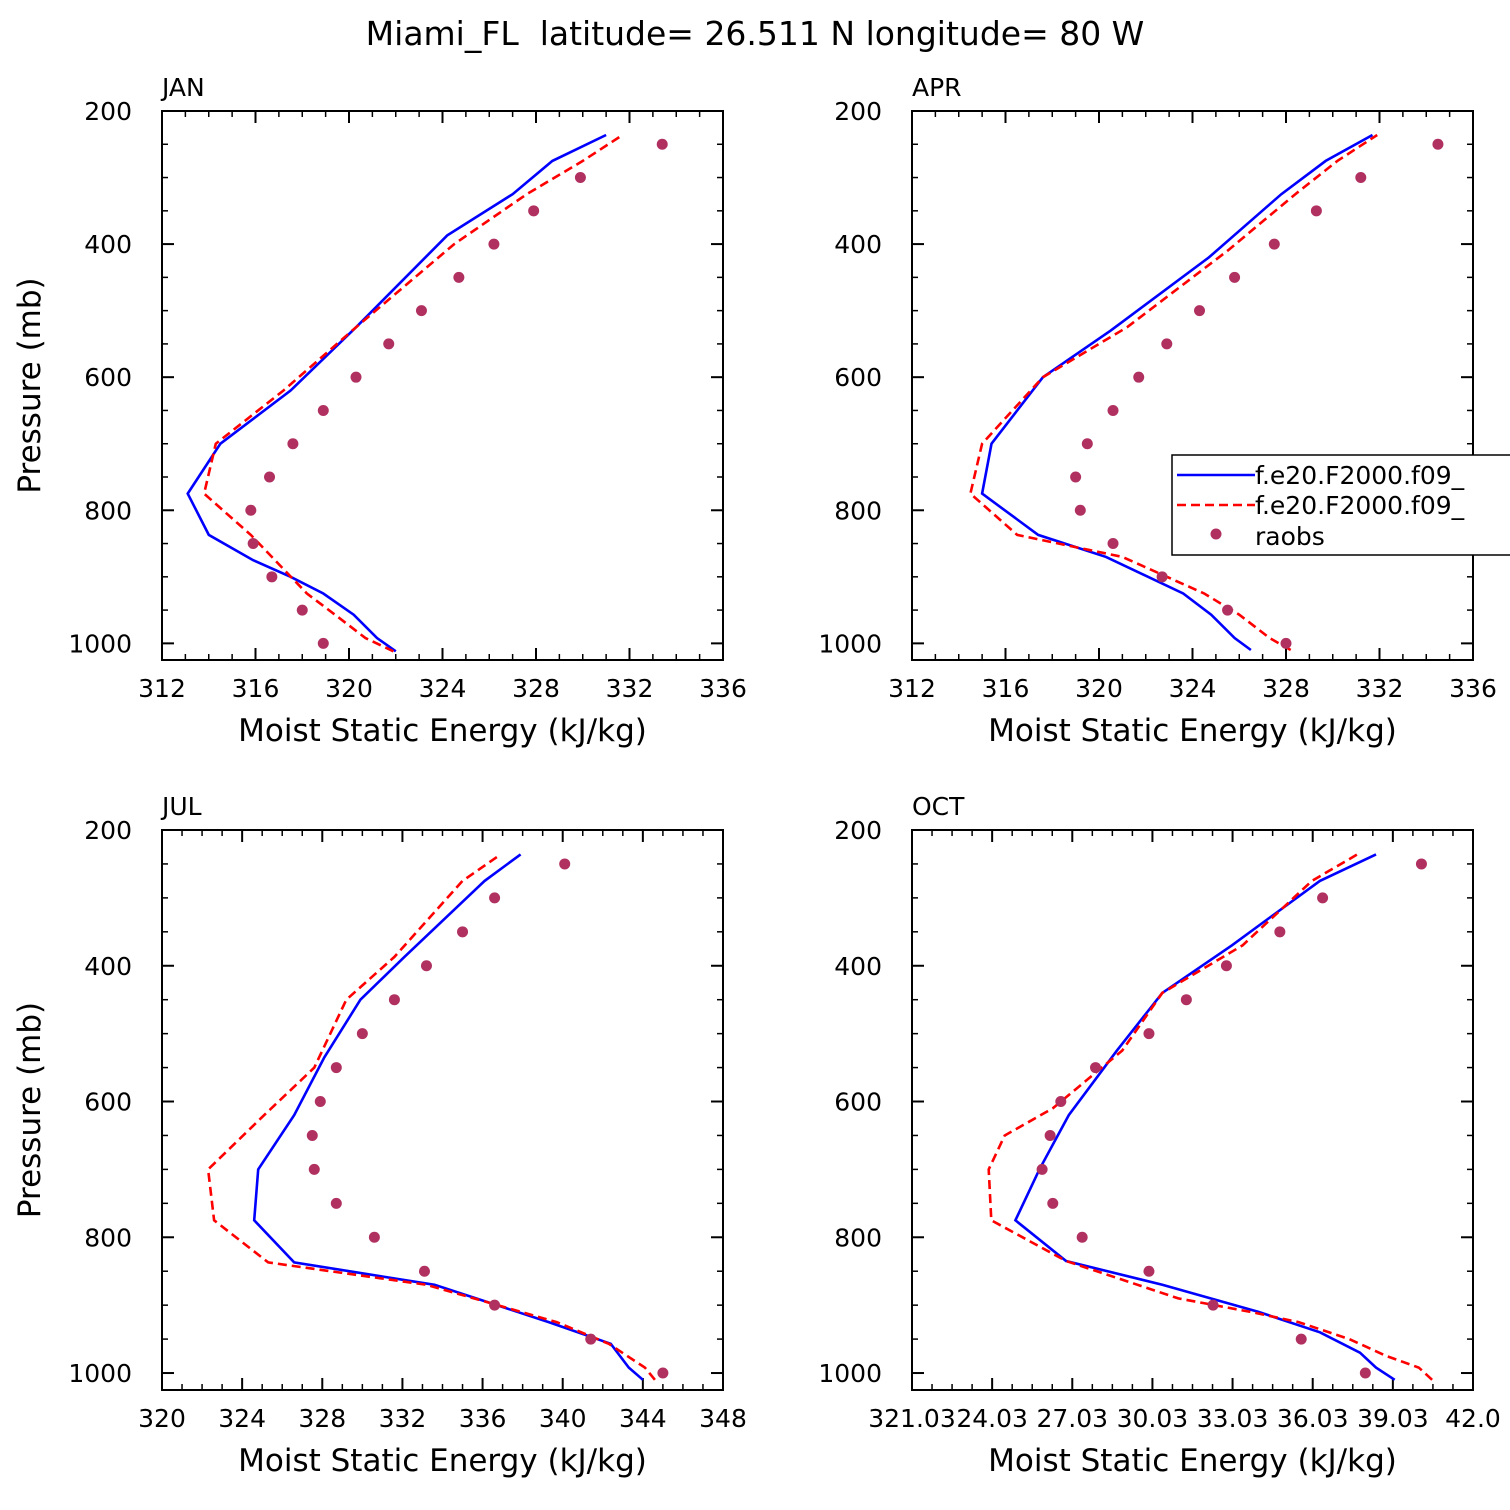 This screenshot has width=1510, height=1510. I want to click on x-tick-label: 344, so click(643, 1418).